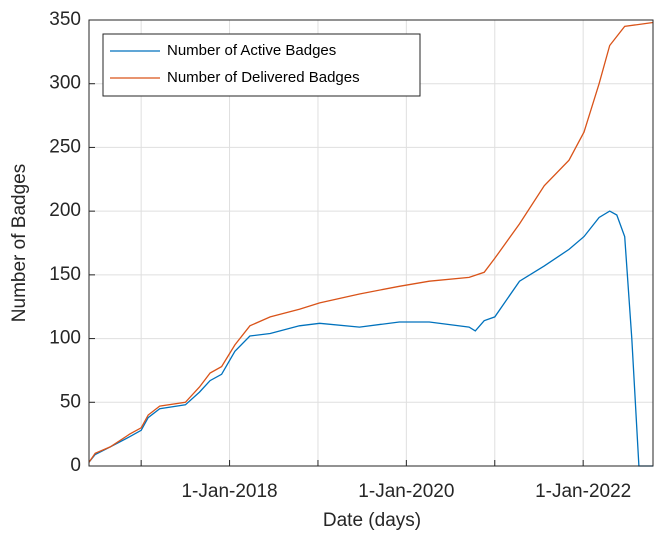 The height and width of the screenshot is (533, 654). Describe the element at coordinates (65, 274) in the screenshot. I see `y-tick-label: 150` at that location.